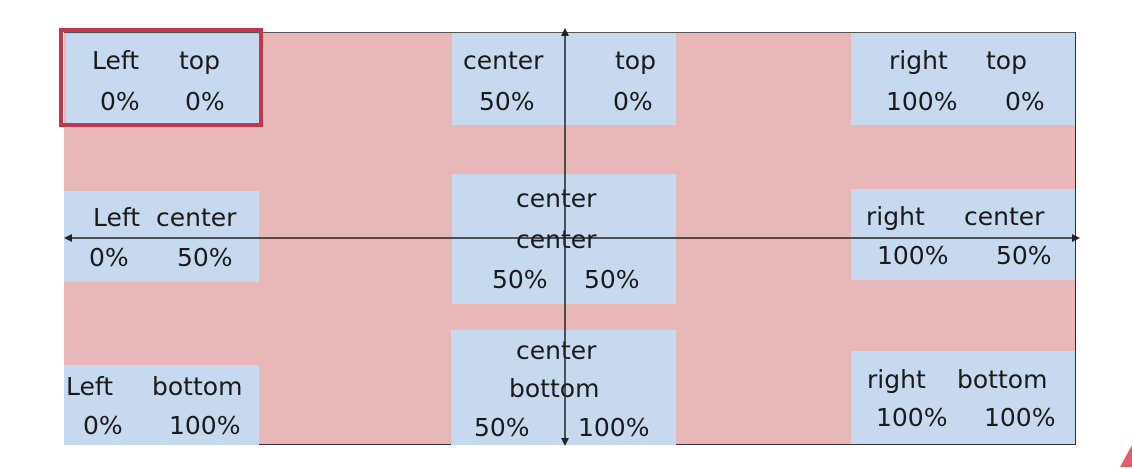 This screenshot has width=1132, height=469. What do you see at coordinates (556, 350) in the screenshot?
I see `label-center-bottom-x: center` at bounding box center [556, 350].